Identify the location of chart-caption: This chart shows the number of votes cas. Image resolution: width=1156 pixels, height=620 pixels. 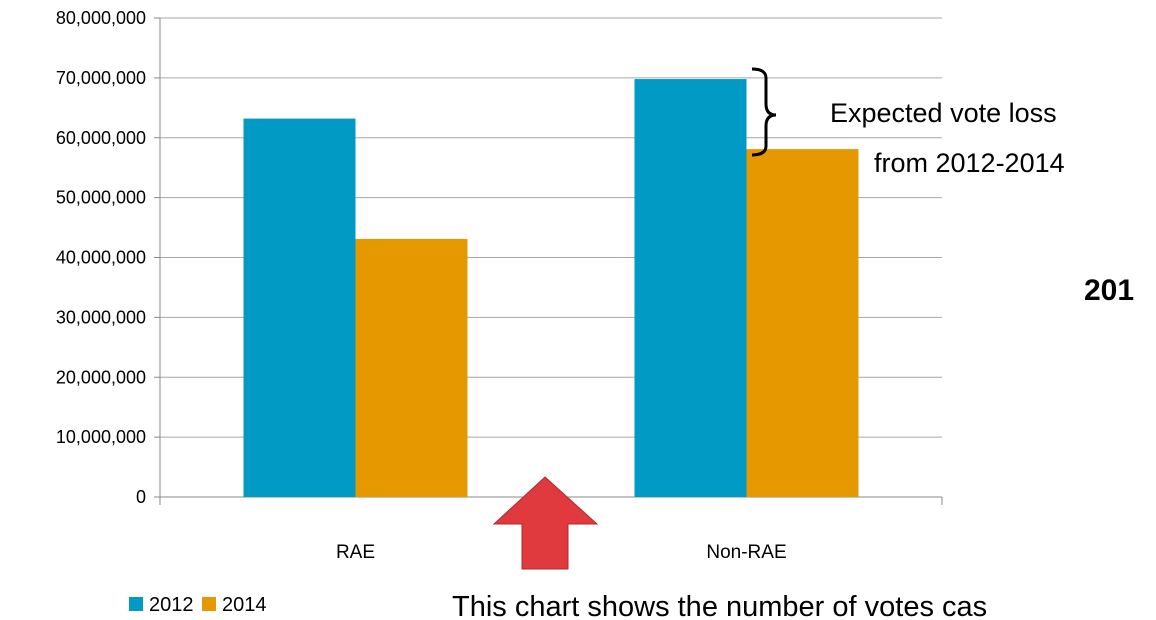
(719, 605).